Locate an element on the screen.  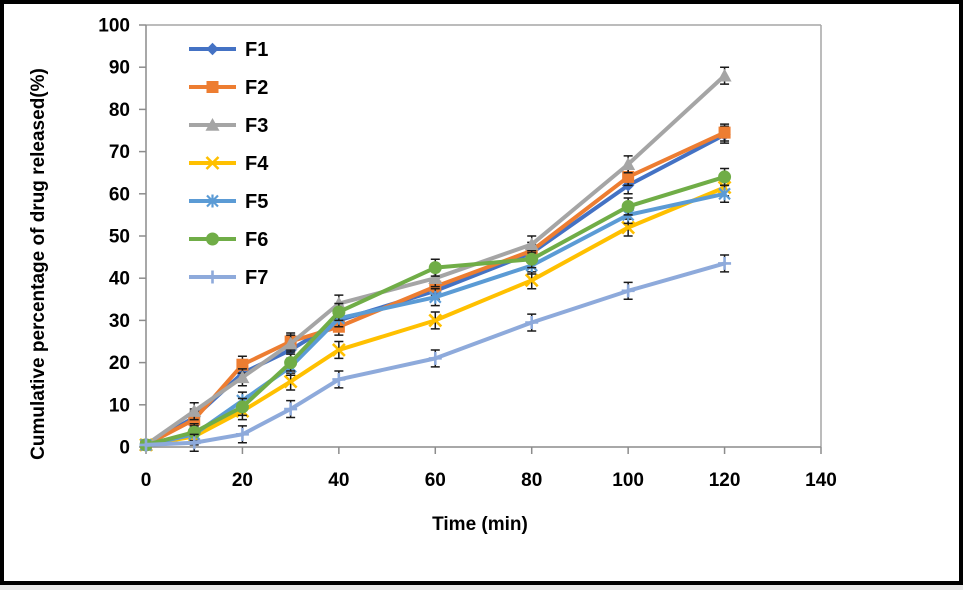
legend-label-f3: F3 is located at coordinates (256, 126).